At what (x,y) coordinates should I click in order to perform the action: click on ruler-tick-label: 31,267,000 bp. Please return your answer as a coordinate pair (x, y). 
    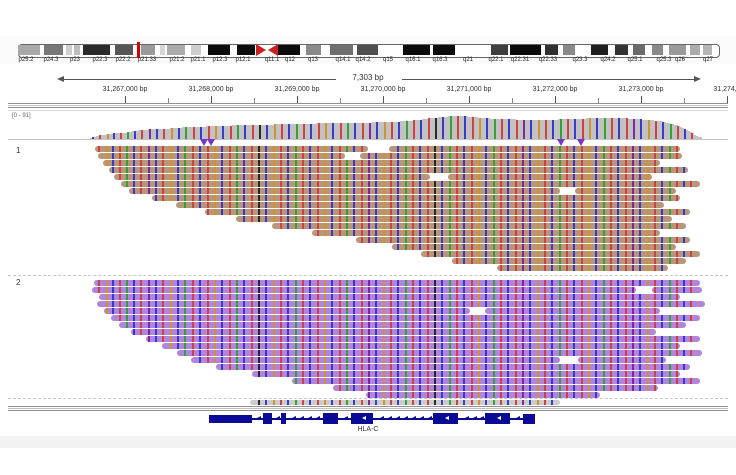
    Looking at the image, I should click on (125, 89).